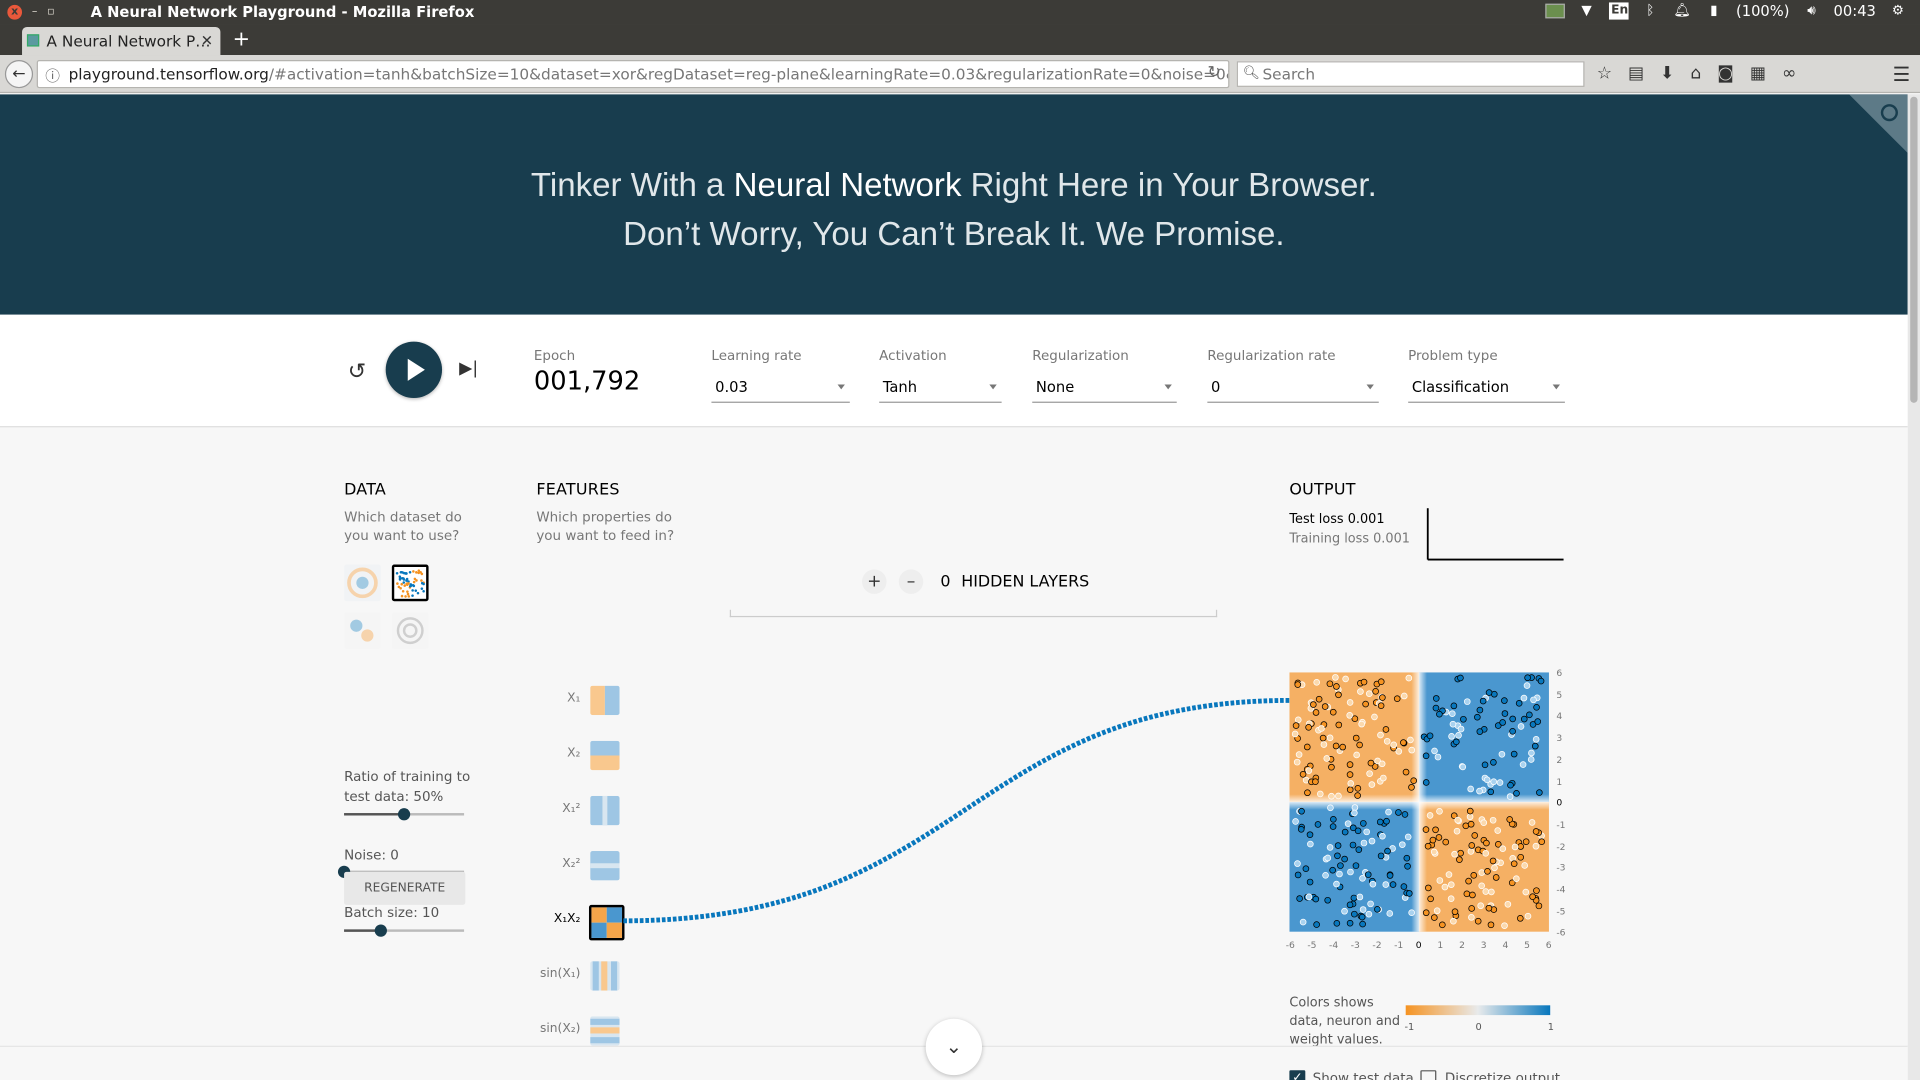 This screenshot has width=1920, height=1080. Describe the element at coordinates (207, 40) in the screenshot. I see `tab-close-icon: ✕` at that location.